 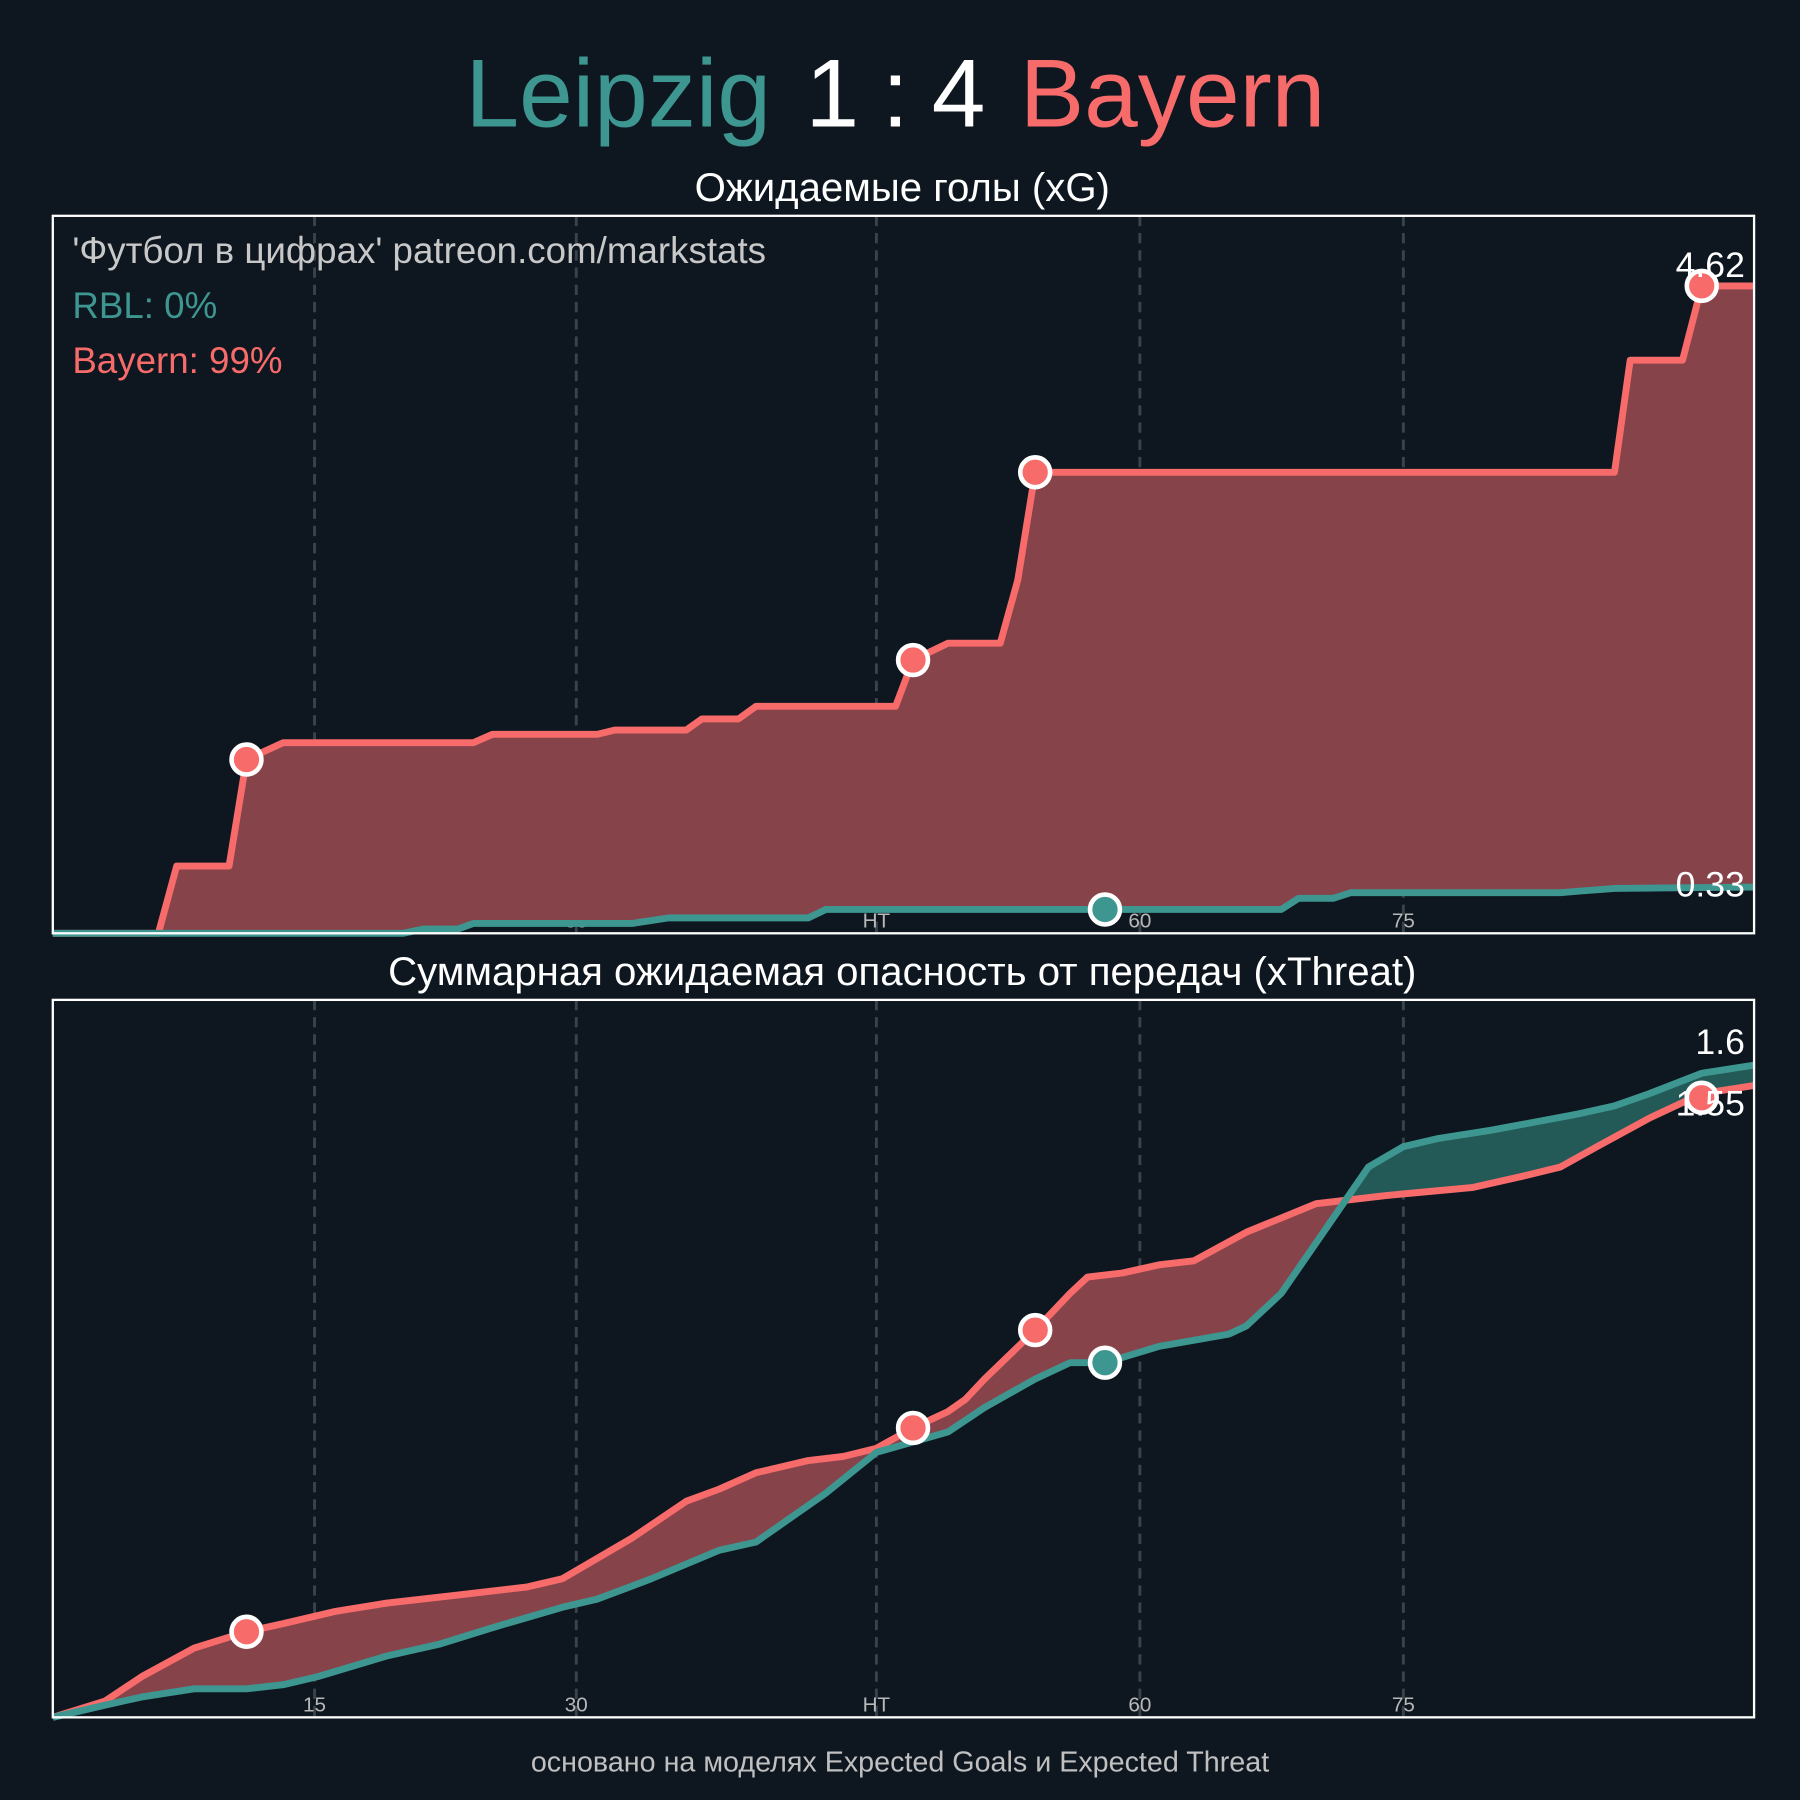 What do you see at coordinates (618, 93) in the screenshot?
I see `home-team: Leipzig` at bounding box center [618, 93].